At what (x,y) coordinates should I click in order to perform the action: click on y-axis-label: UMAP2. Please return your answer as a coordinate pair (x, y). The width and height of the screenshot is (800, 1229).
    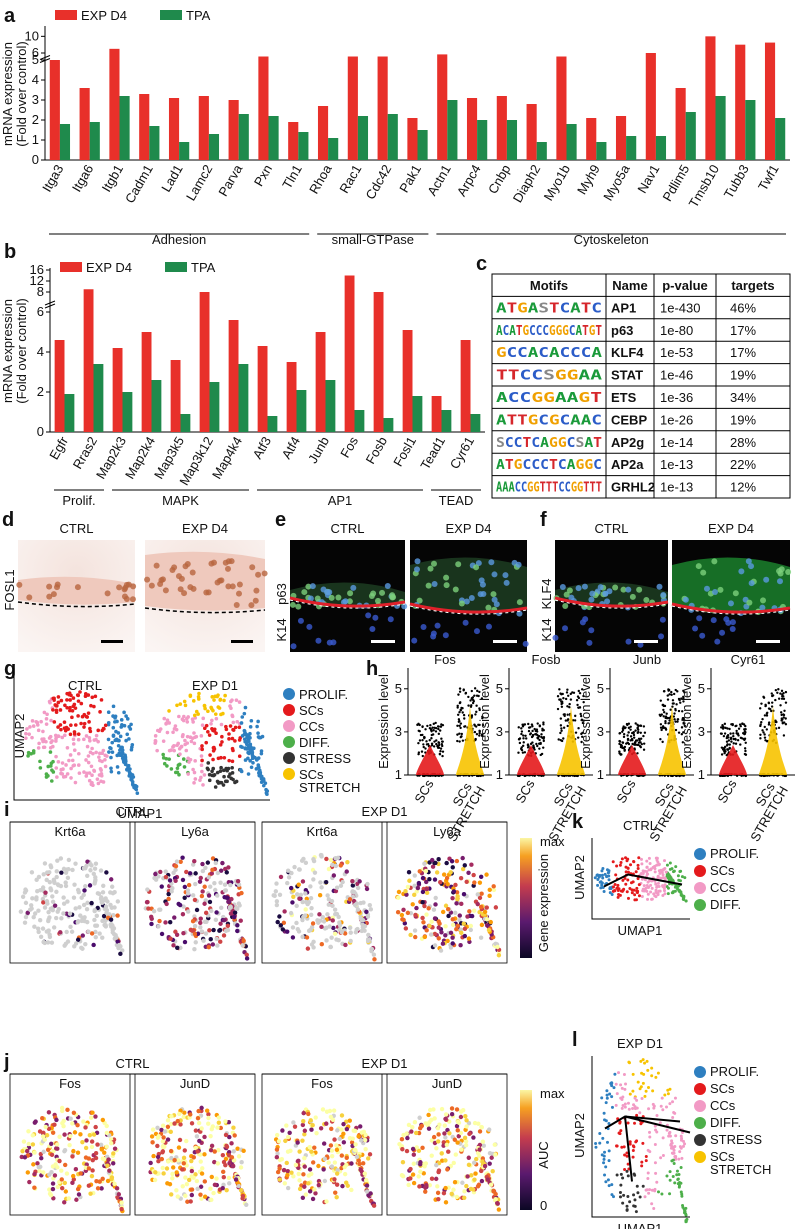
    Looking at the image, I should click on (19, 736).